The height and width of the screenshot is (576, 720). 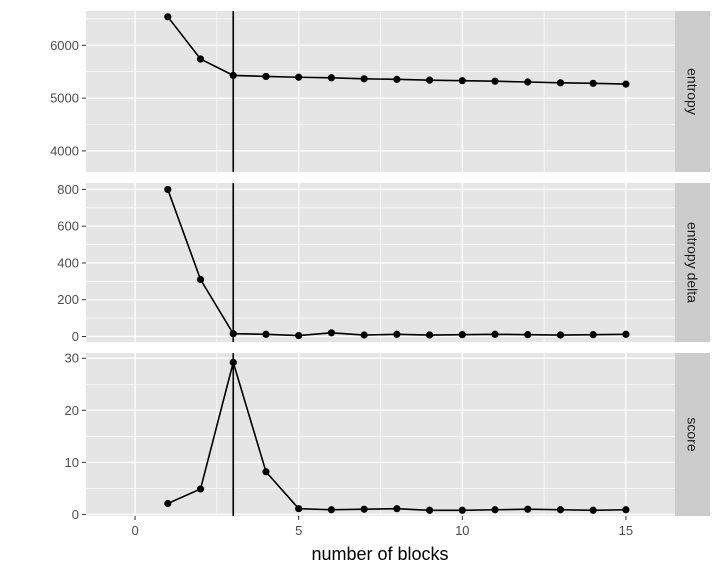 I want to click on x-axis-title: number of blocks, so click(x=379, y=554).